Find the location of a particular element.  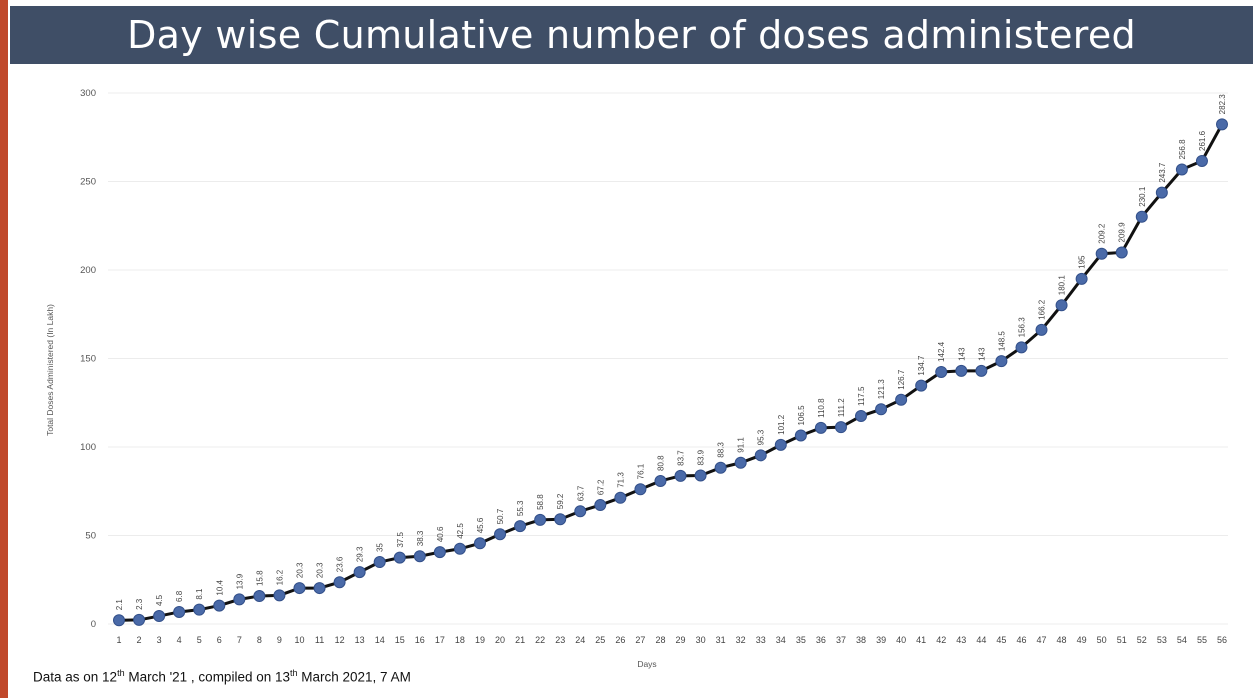

data-label: 38.3 is located at coordinates (420, 538).